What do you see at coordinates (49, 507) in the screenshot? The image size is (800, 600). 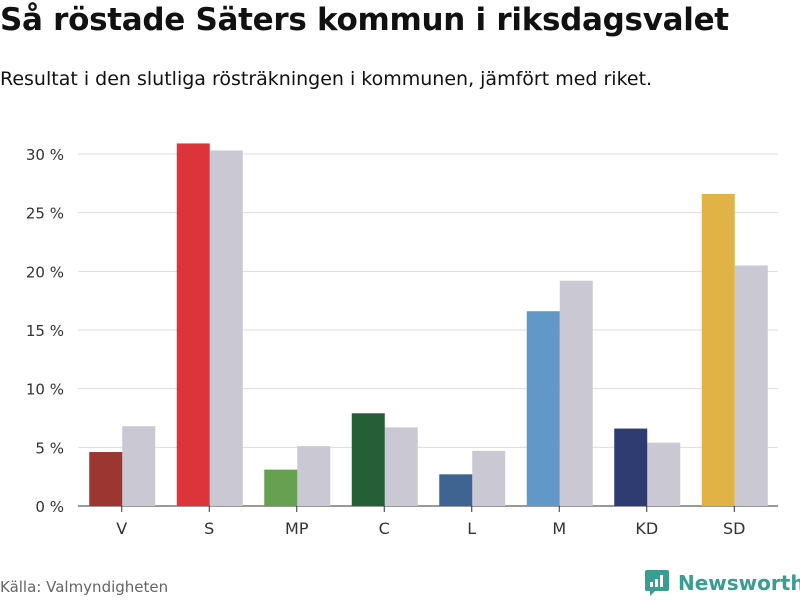 I see `y-tick-label: 0 %` at bounding box center [49, 507].